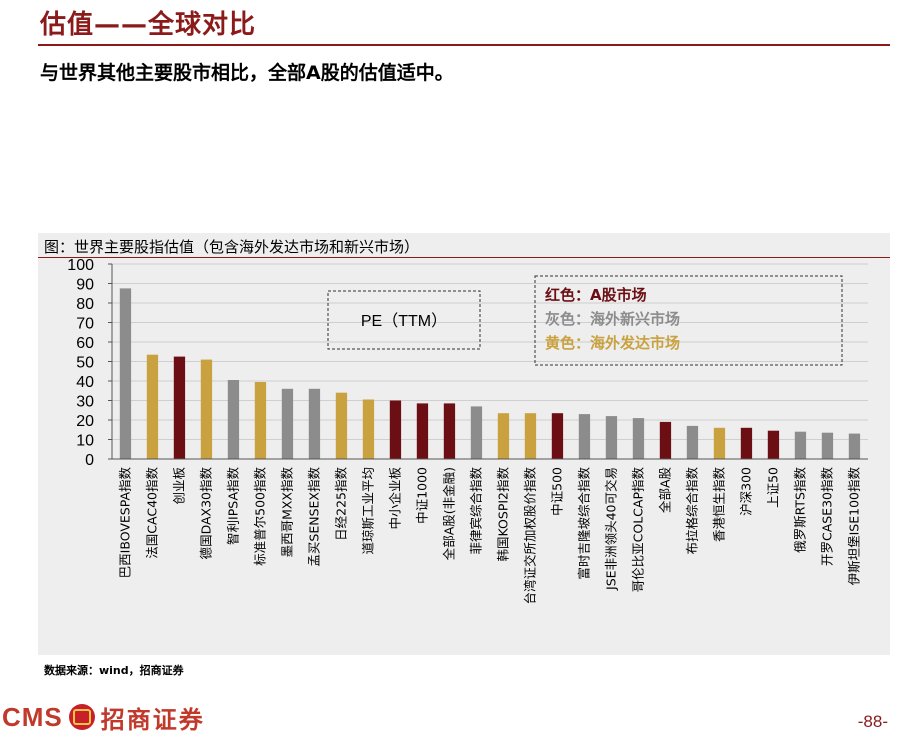 This screenshot has width=914, height=736. Describe the element at coordinates (152, 513) in the screenshot. I see `x-tick-label: 法国CAC40指数` at that location.